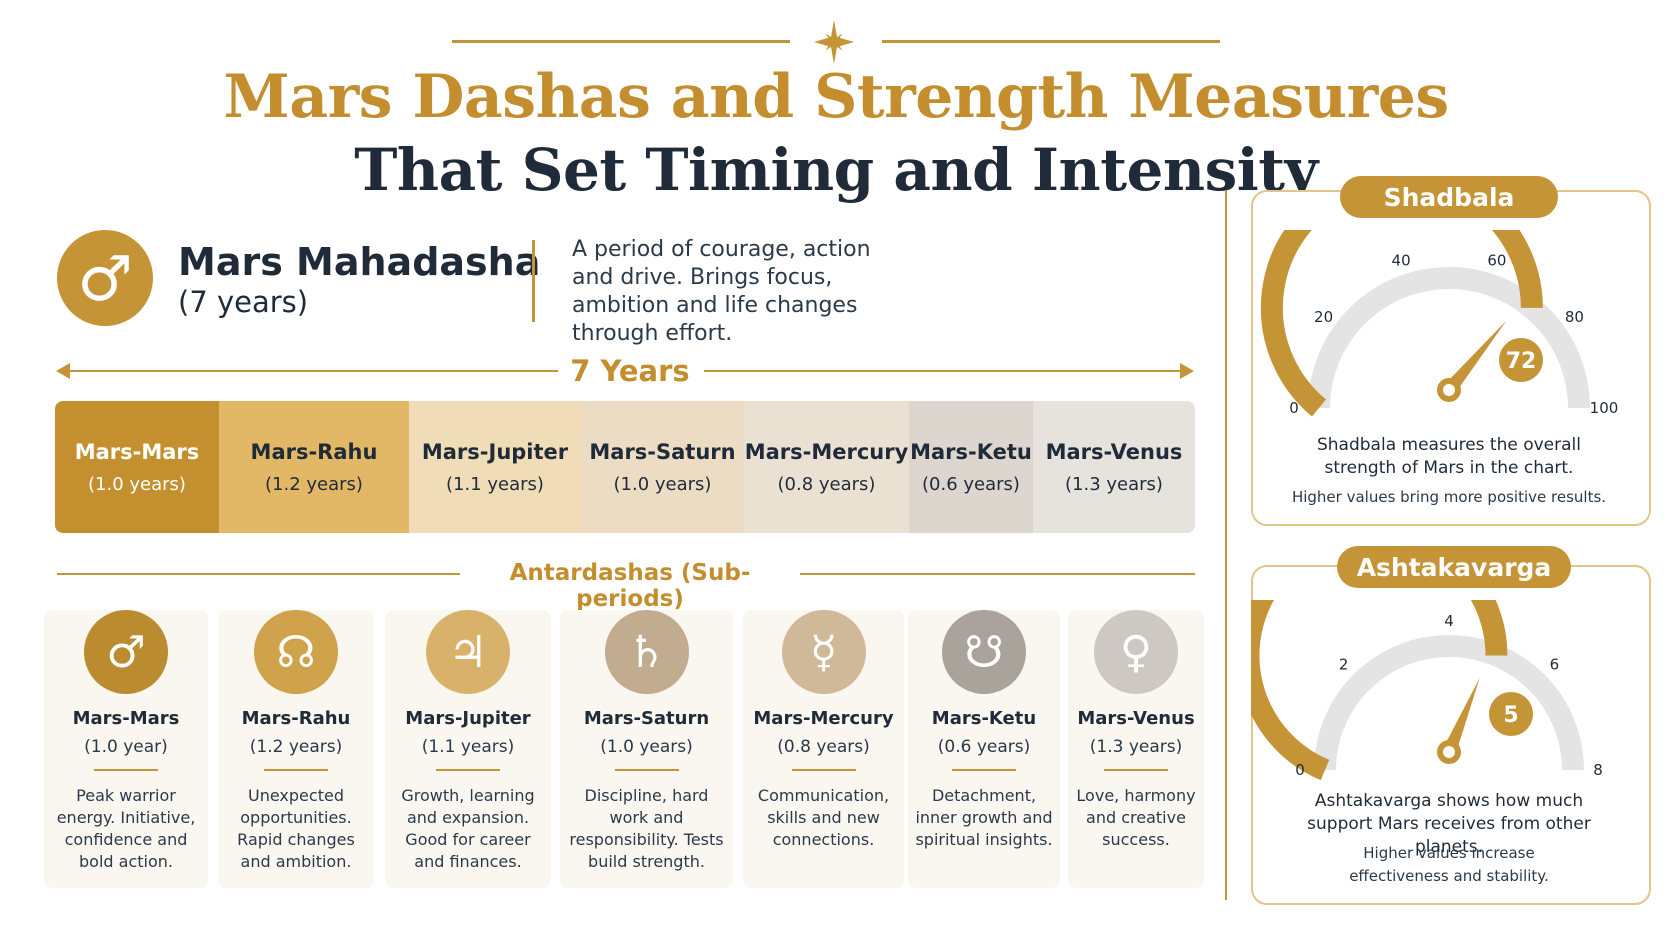  Describe the element at coordinates (826, 484) in the screenshot. I see `period-years: (0.8 years)` at that location.